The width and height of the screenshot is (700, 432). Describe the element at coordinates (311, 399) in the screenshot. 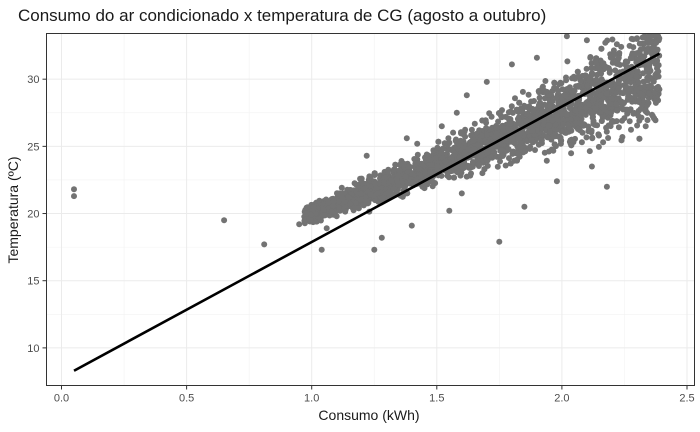

I see `x-tick-label: 1.0` at that location.